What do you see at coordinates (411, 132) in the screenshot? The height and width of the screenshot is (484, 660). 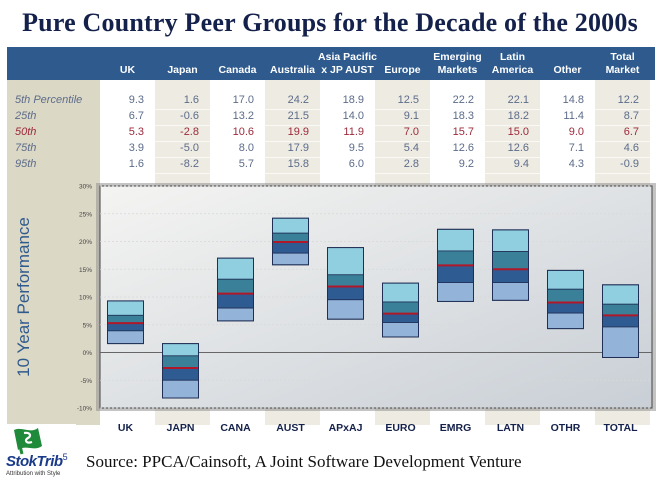 I see `table-cell: 7.0` at bounding box center [411, 132].